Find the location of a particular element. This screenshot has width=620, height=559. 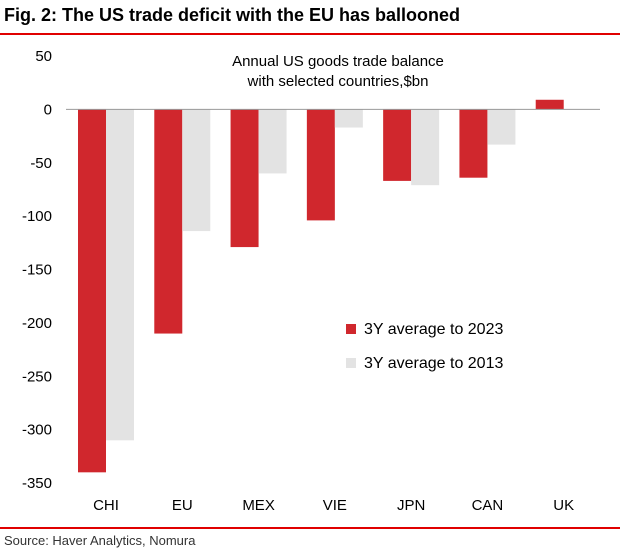

legend-label-series-2: 3Y average to 2013 is located at coordinates (433, 363).